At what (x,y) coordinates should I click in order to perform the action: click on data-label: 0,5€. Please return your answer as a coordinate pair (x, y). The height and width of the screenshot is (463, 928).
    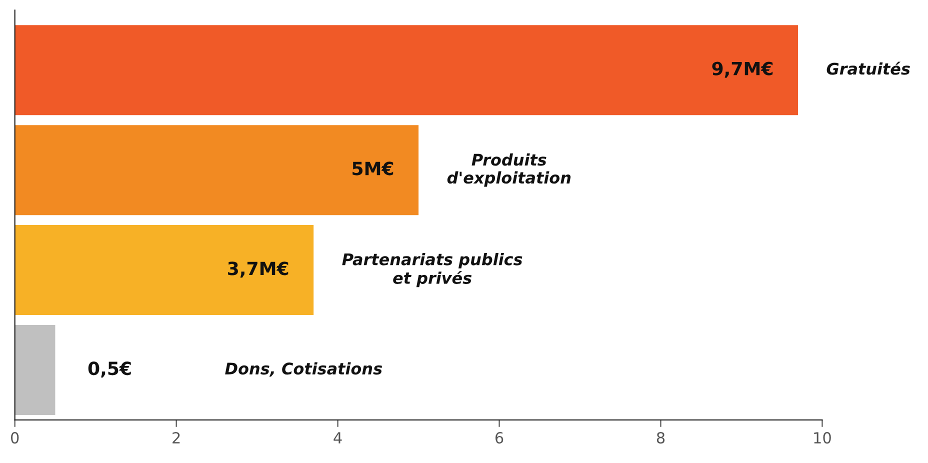
    Looking at the image, I should click on (109, 370).